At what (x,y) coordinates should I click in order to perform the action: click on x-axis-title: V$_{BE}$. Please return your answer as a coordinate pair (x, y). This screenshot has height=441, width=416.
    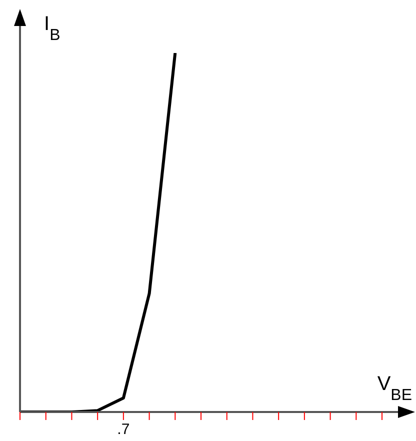
    Looking at the image, I should click on (394, 388).